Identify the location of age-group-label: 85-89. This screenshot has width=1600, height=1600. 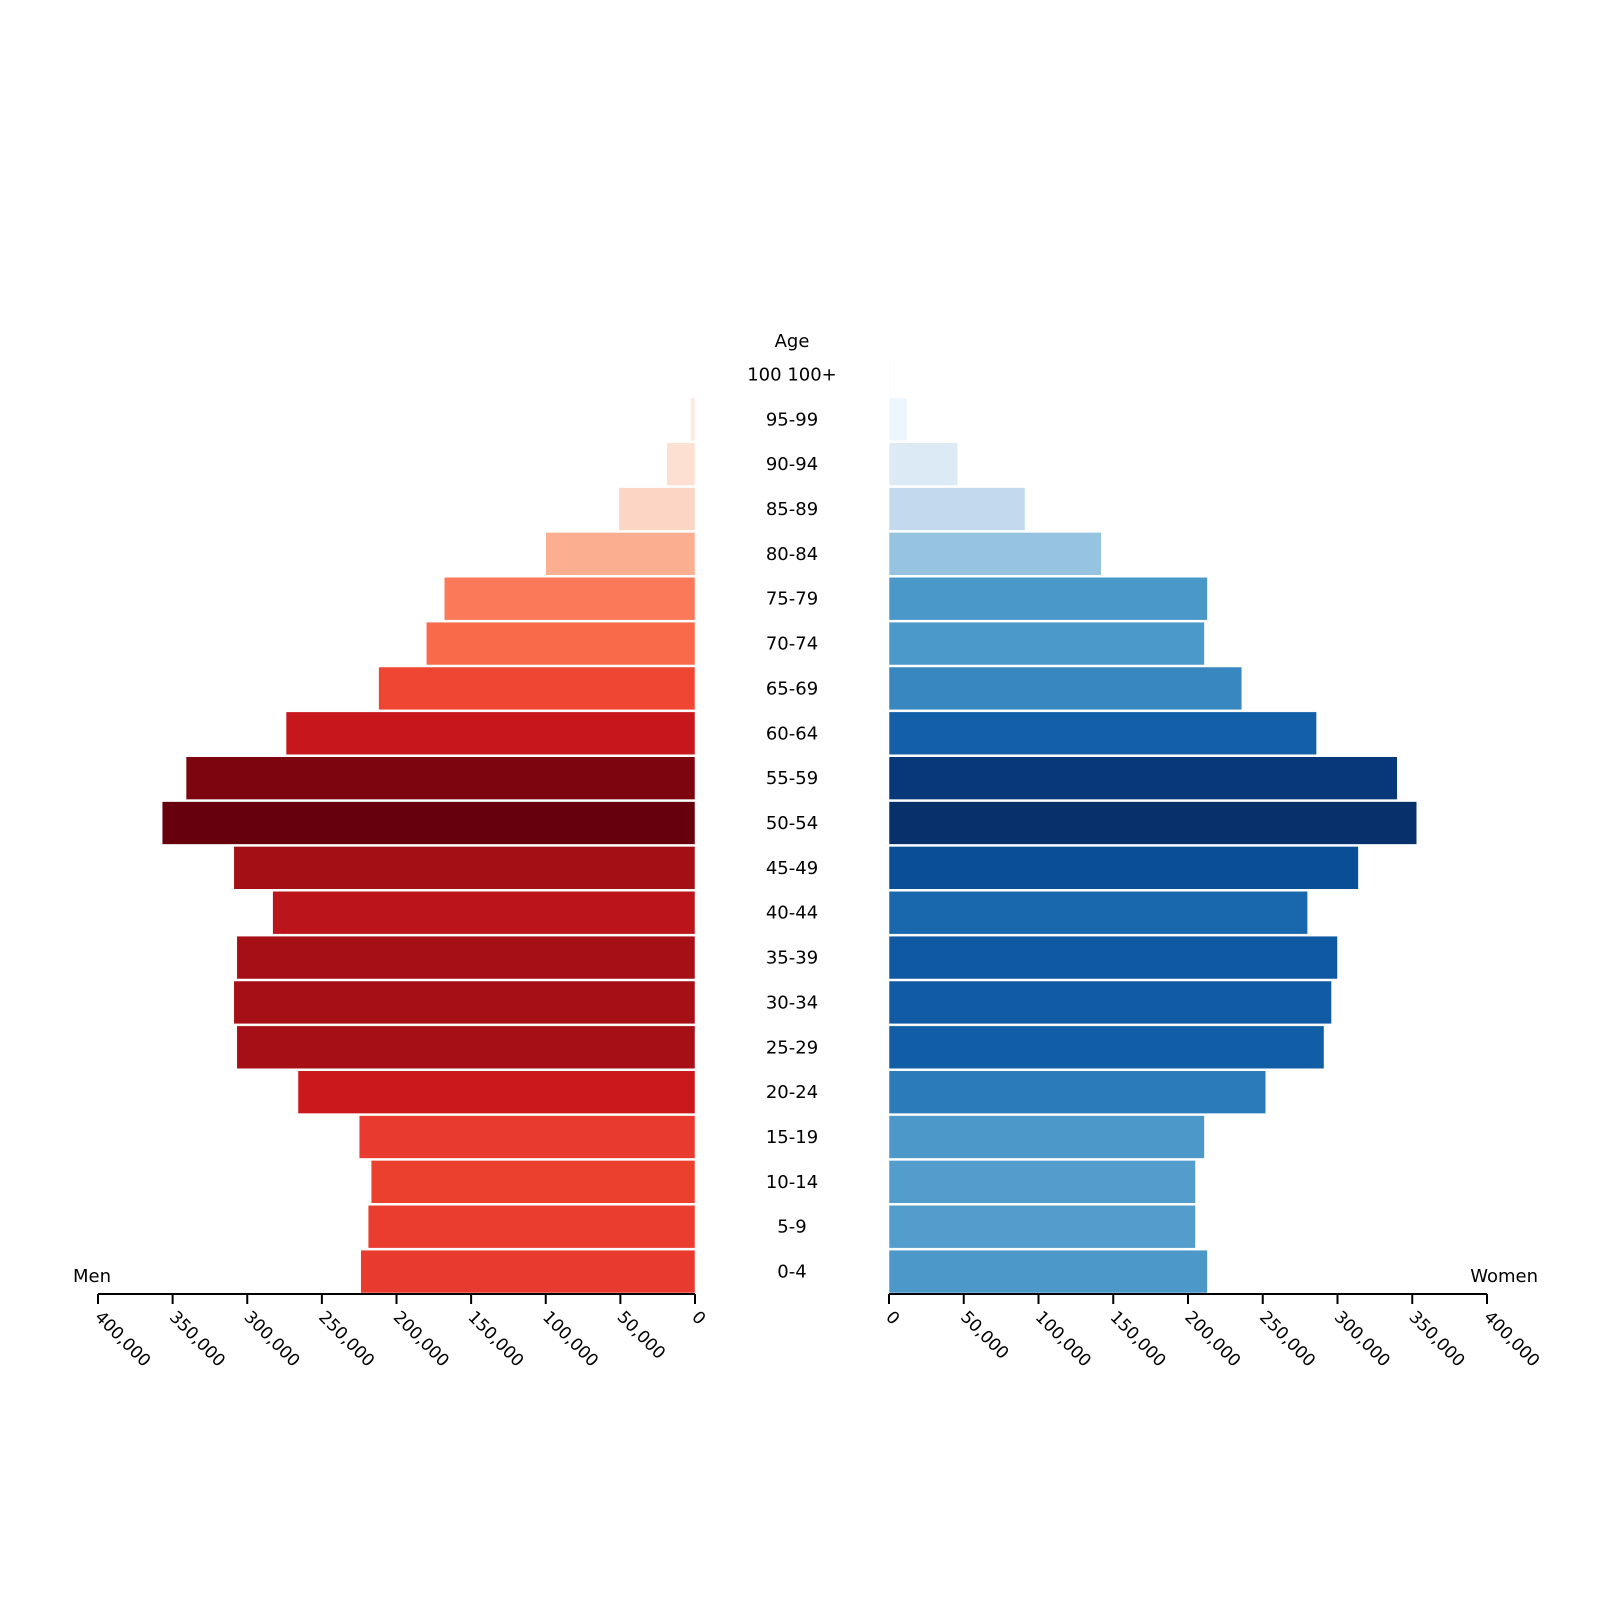
(792, 509).